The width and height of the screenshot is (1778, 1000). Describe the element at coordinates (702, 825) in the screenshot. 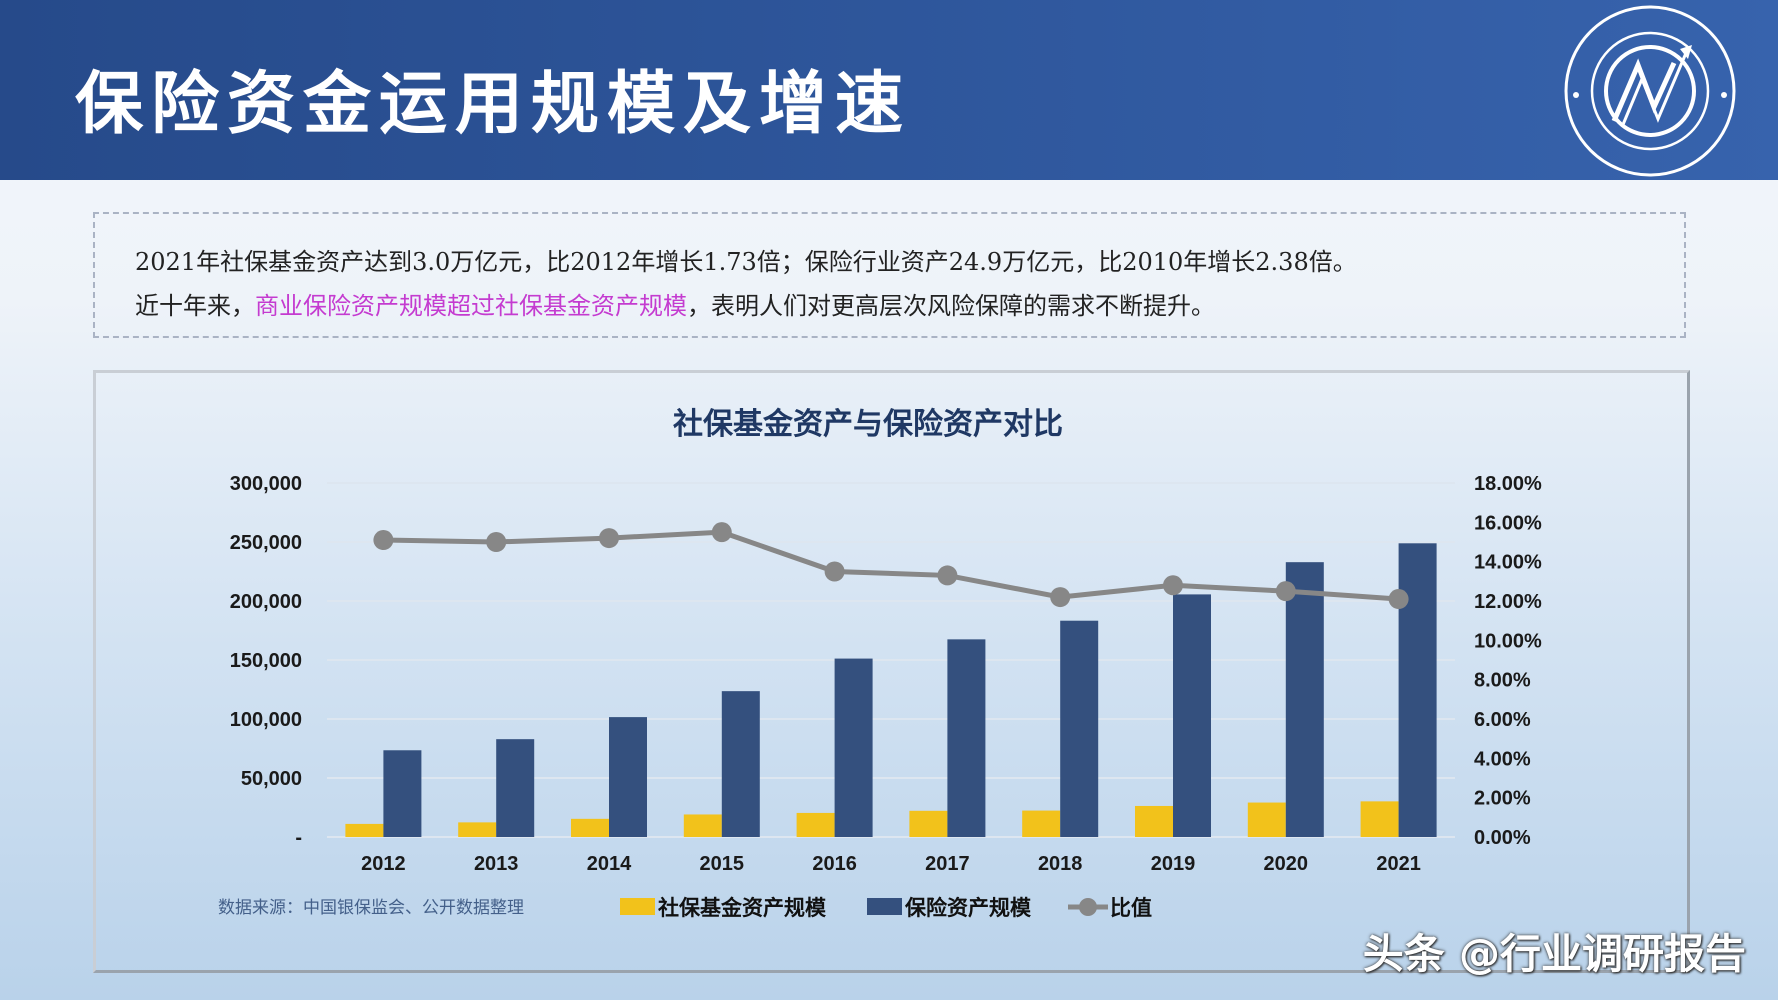

I see `bar-social-security-2015` at that location.